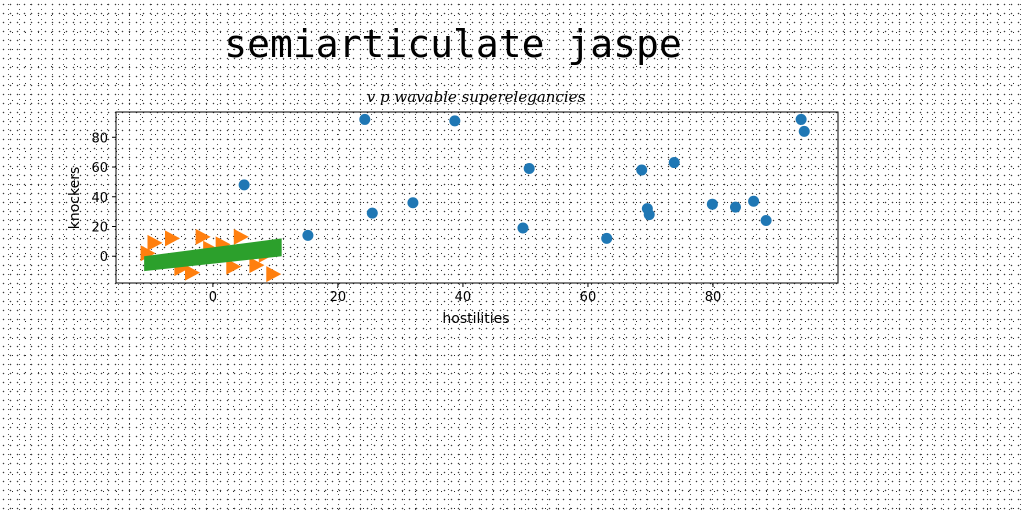  What do you see at coordinates (475, 319) in the screenshot?
I see `x-axis-label: hostilities` at bounding box center [475, 319].